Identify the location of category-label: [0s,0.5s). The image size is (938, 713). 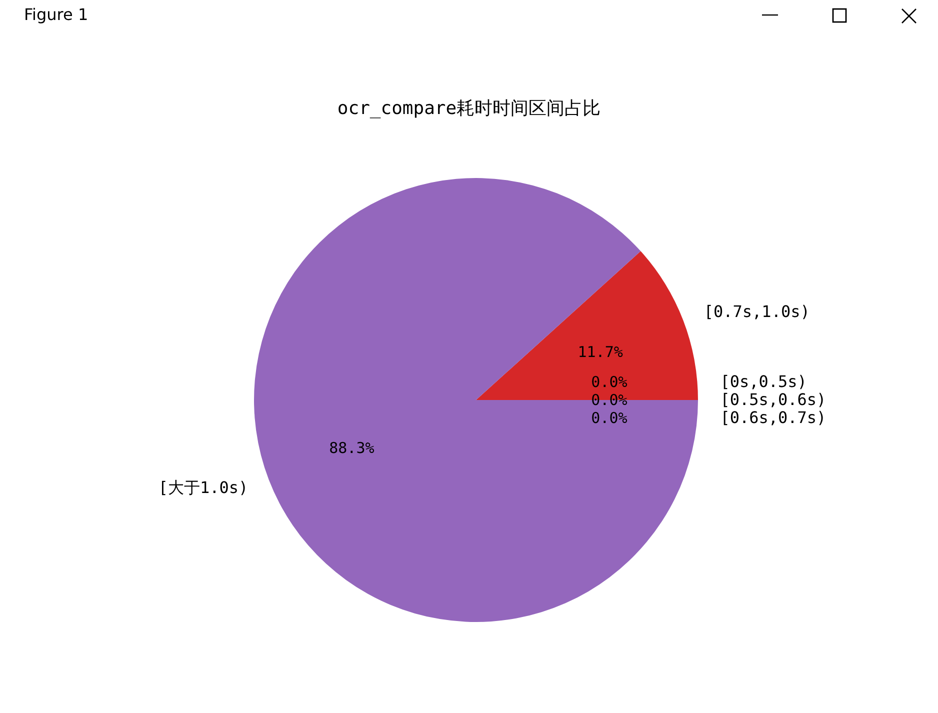
(763, 381).